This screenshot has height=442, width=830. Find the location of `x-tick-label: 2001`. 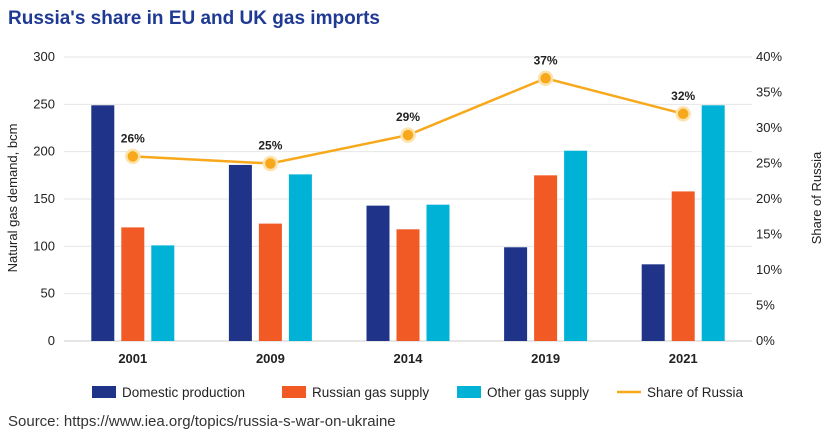

x-tick-label: 2001 is located at coordinates (132, 358).